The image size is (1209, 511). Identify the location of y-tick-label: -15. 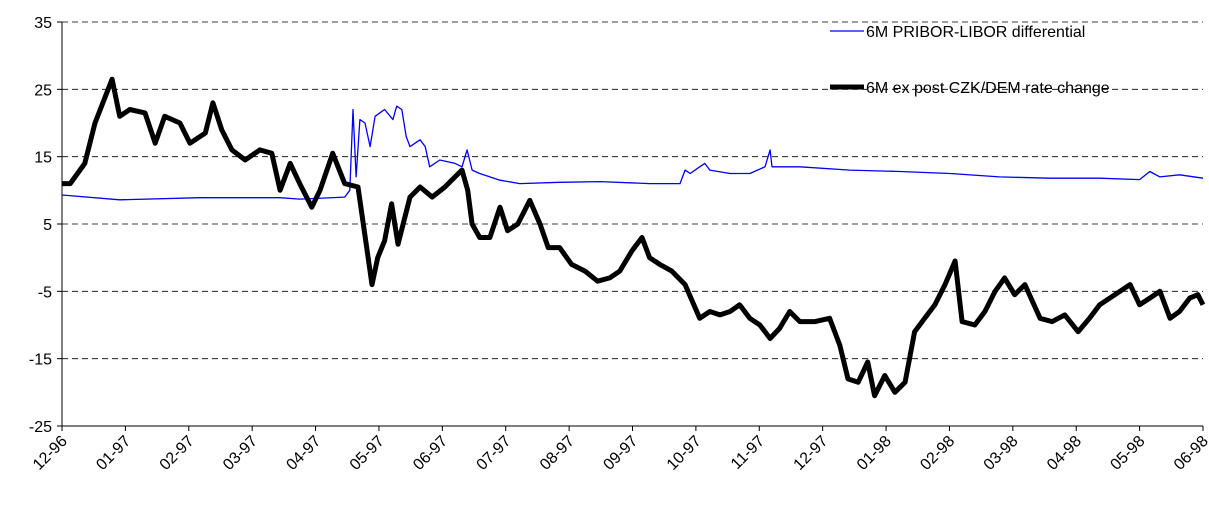
(40, 360).